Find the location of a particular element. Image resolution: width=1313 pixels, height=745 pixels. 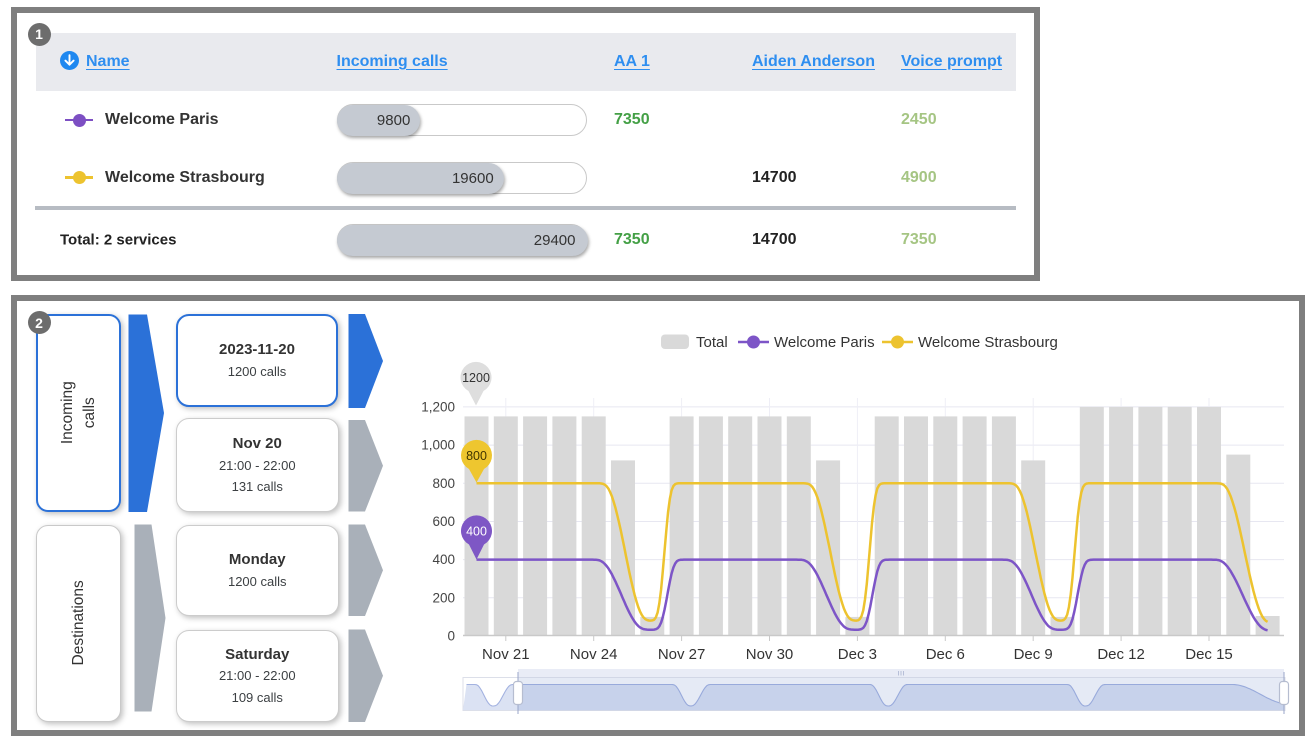

svg-text: 1,000 is located at coordinates (438, 445).